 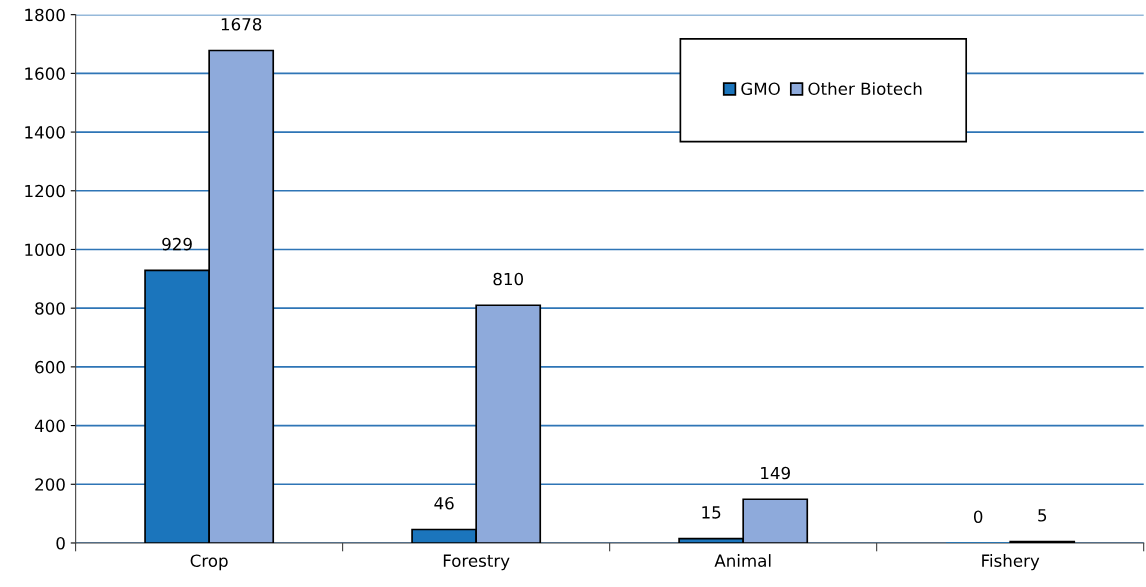 I want to click on y-tick-label: 1200, so click(x=45, y=191).